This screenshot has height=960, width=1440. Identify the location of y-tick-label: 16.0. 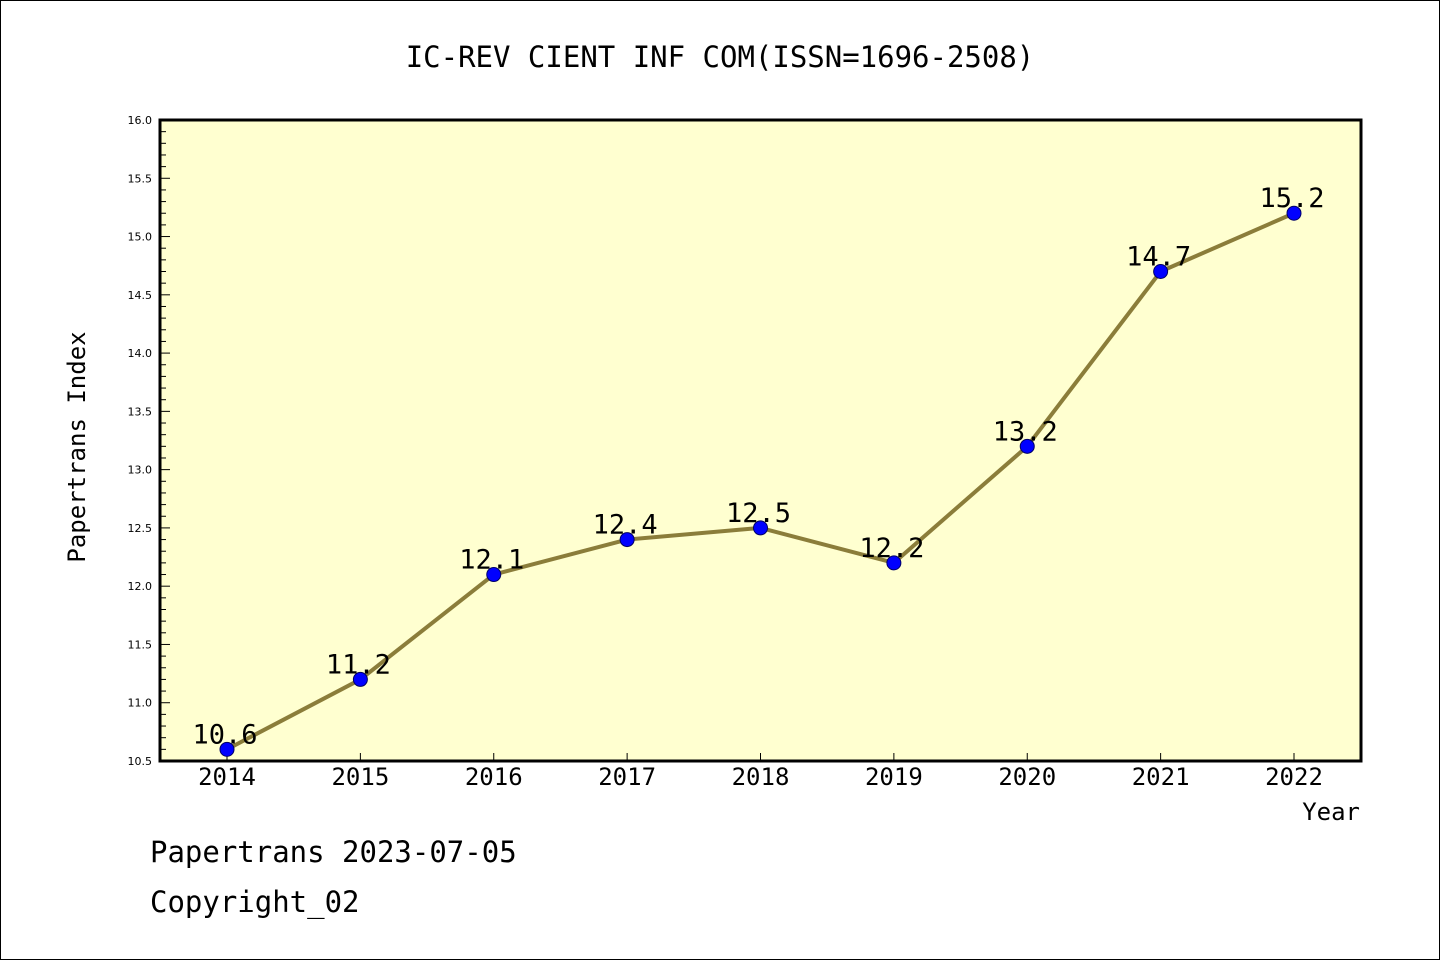
(140, 120).